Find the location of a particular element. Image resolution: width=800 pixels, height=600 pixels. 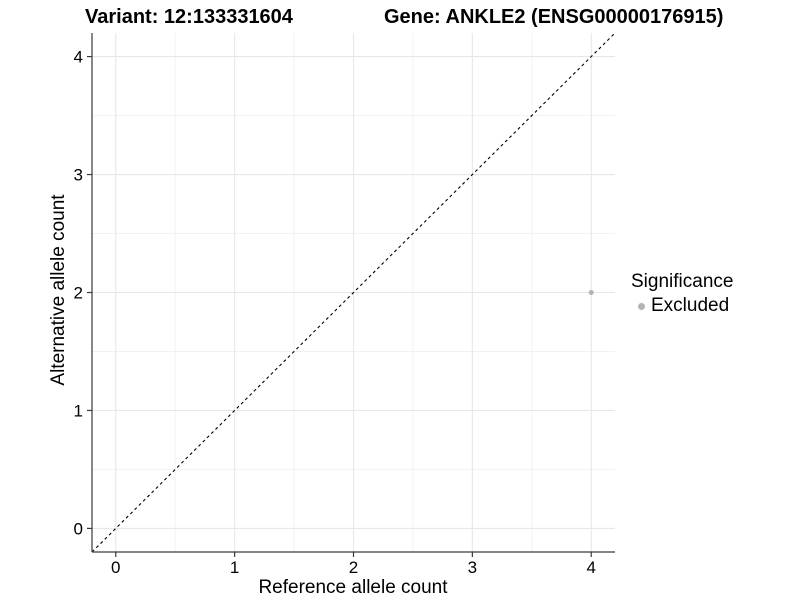

x-tick-label: 2 is located at coordinates (353, 567).